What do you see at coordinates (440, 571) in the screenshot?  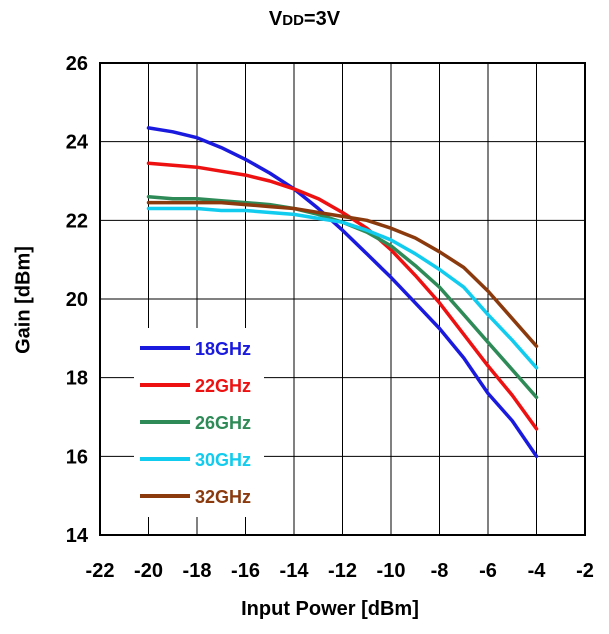 I see `x-tick-label: -8` at bounding box center [440, 571].